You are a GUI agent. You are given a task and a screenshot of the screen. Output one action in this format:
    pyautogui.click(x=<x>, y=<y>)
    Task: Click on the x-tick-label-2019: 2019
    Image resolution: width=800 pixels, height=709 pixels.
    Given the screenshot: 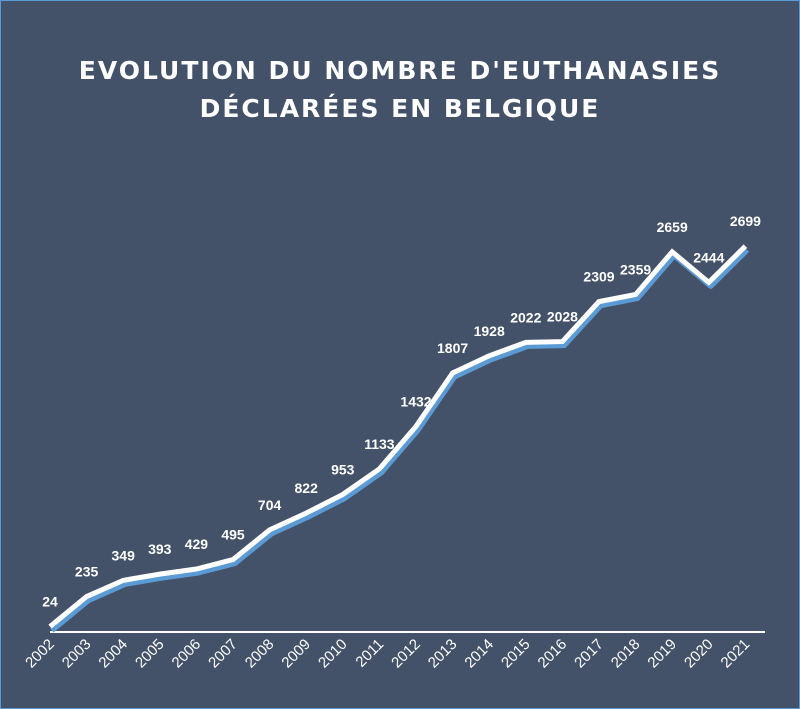 What is the action you would take?
    pyautogui.click(x=662, y=654)
    